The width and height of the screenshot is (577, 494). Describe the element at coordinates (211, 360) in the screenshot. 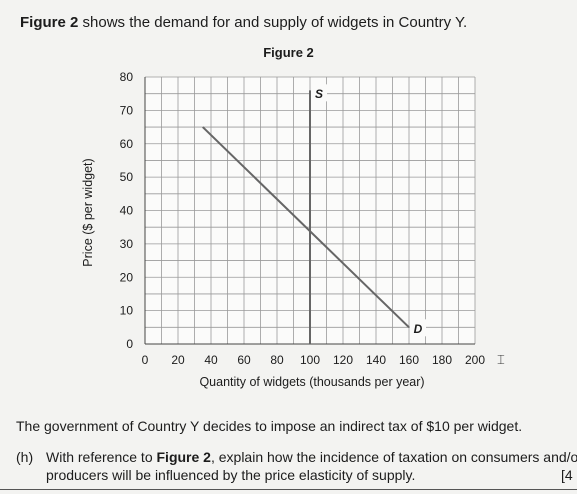

I see `x-tick-label: 40` at that location.